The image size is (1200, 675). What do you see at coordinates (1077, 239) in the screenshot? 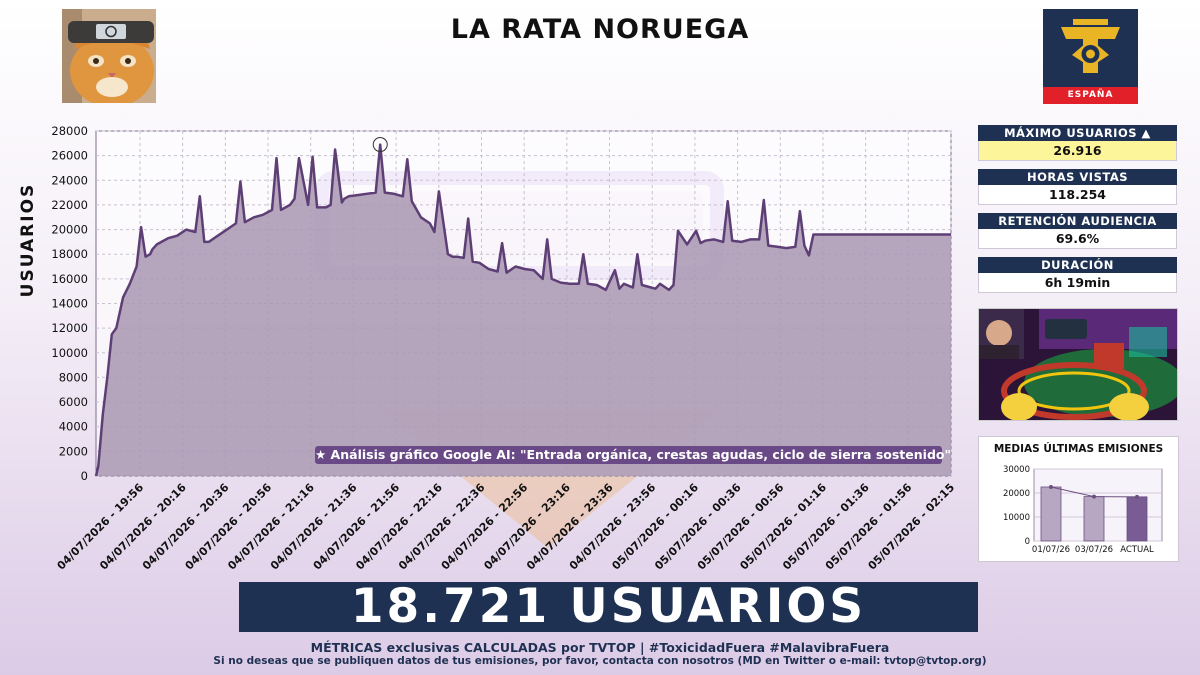
I see `stat-value: 69.6%` at bounding box center [1077, 239].